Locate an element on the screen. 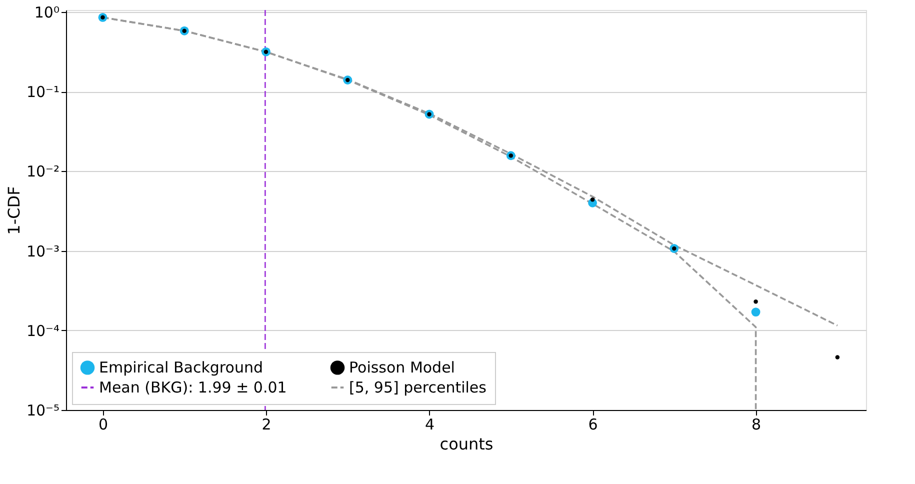  y-tick-label: 10⁻¹ is located at coordinates (43, 92).